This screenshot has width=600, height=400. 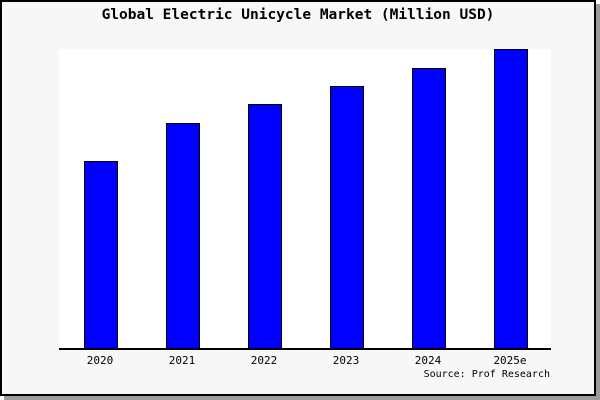 I want to click on source-credit: Source: Prof Research, so click(x=486, y=374).